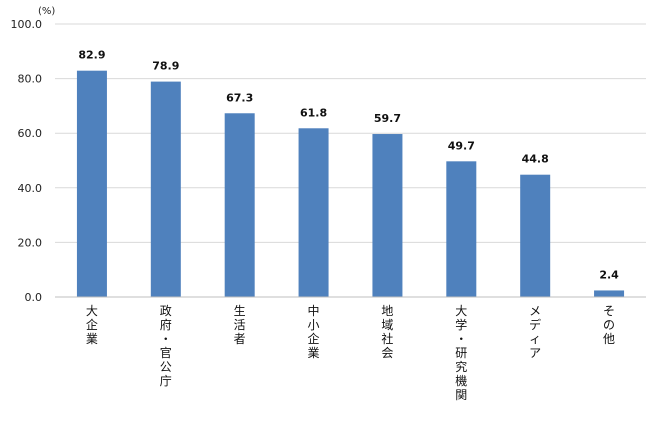 Image resolution: width=661 pixels, height=425 pixels. What do you see at coordinates (27, 24) in the screenshot?
I see `y-tick-label: 100.0` at bounding box center [27, 24].